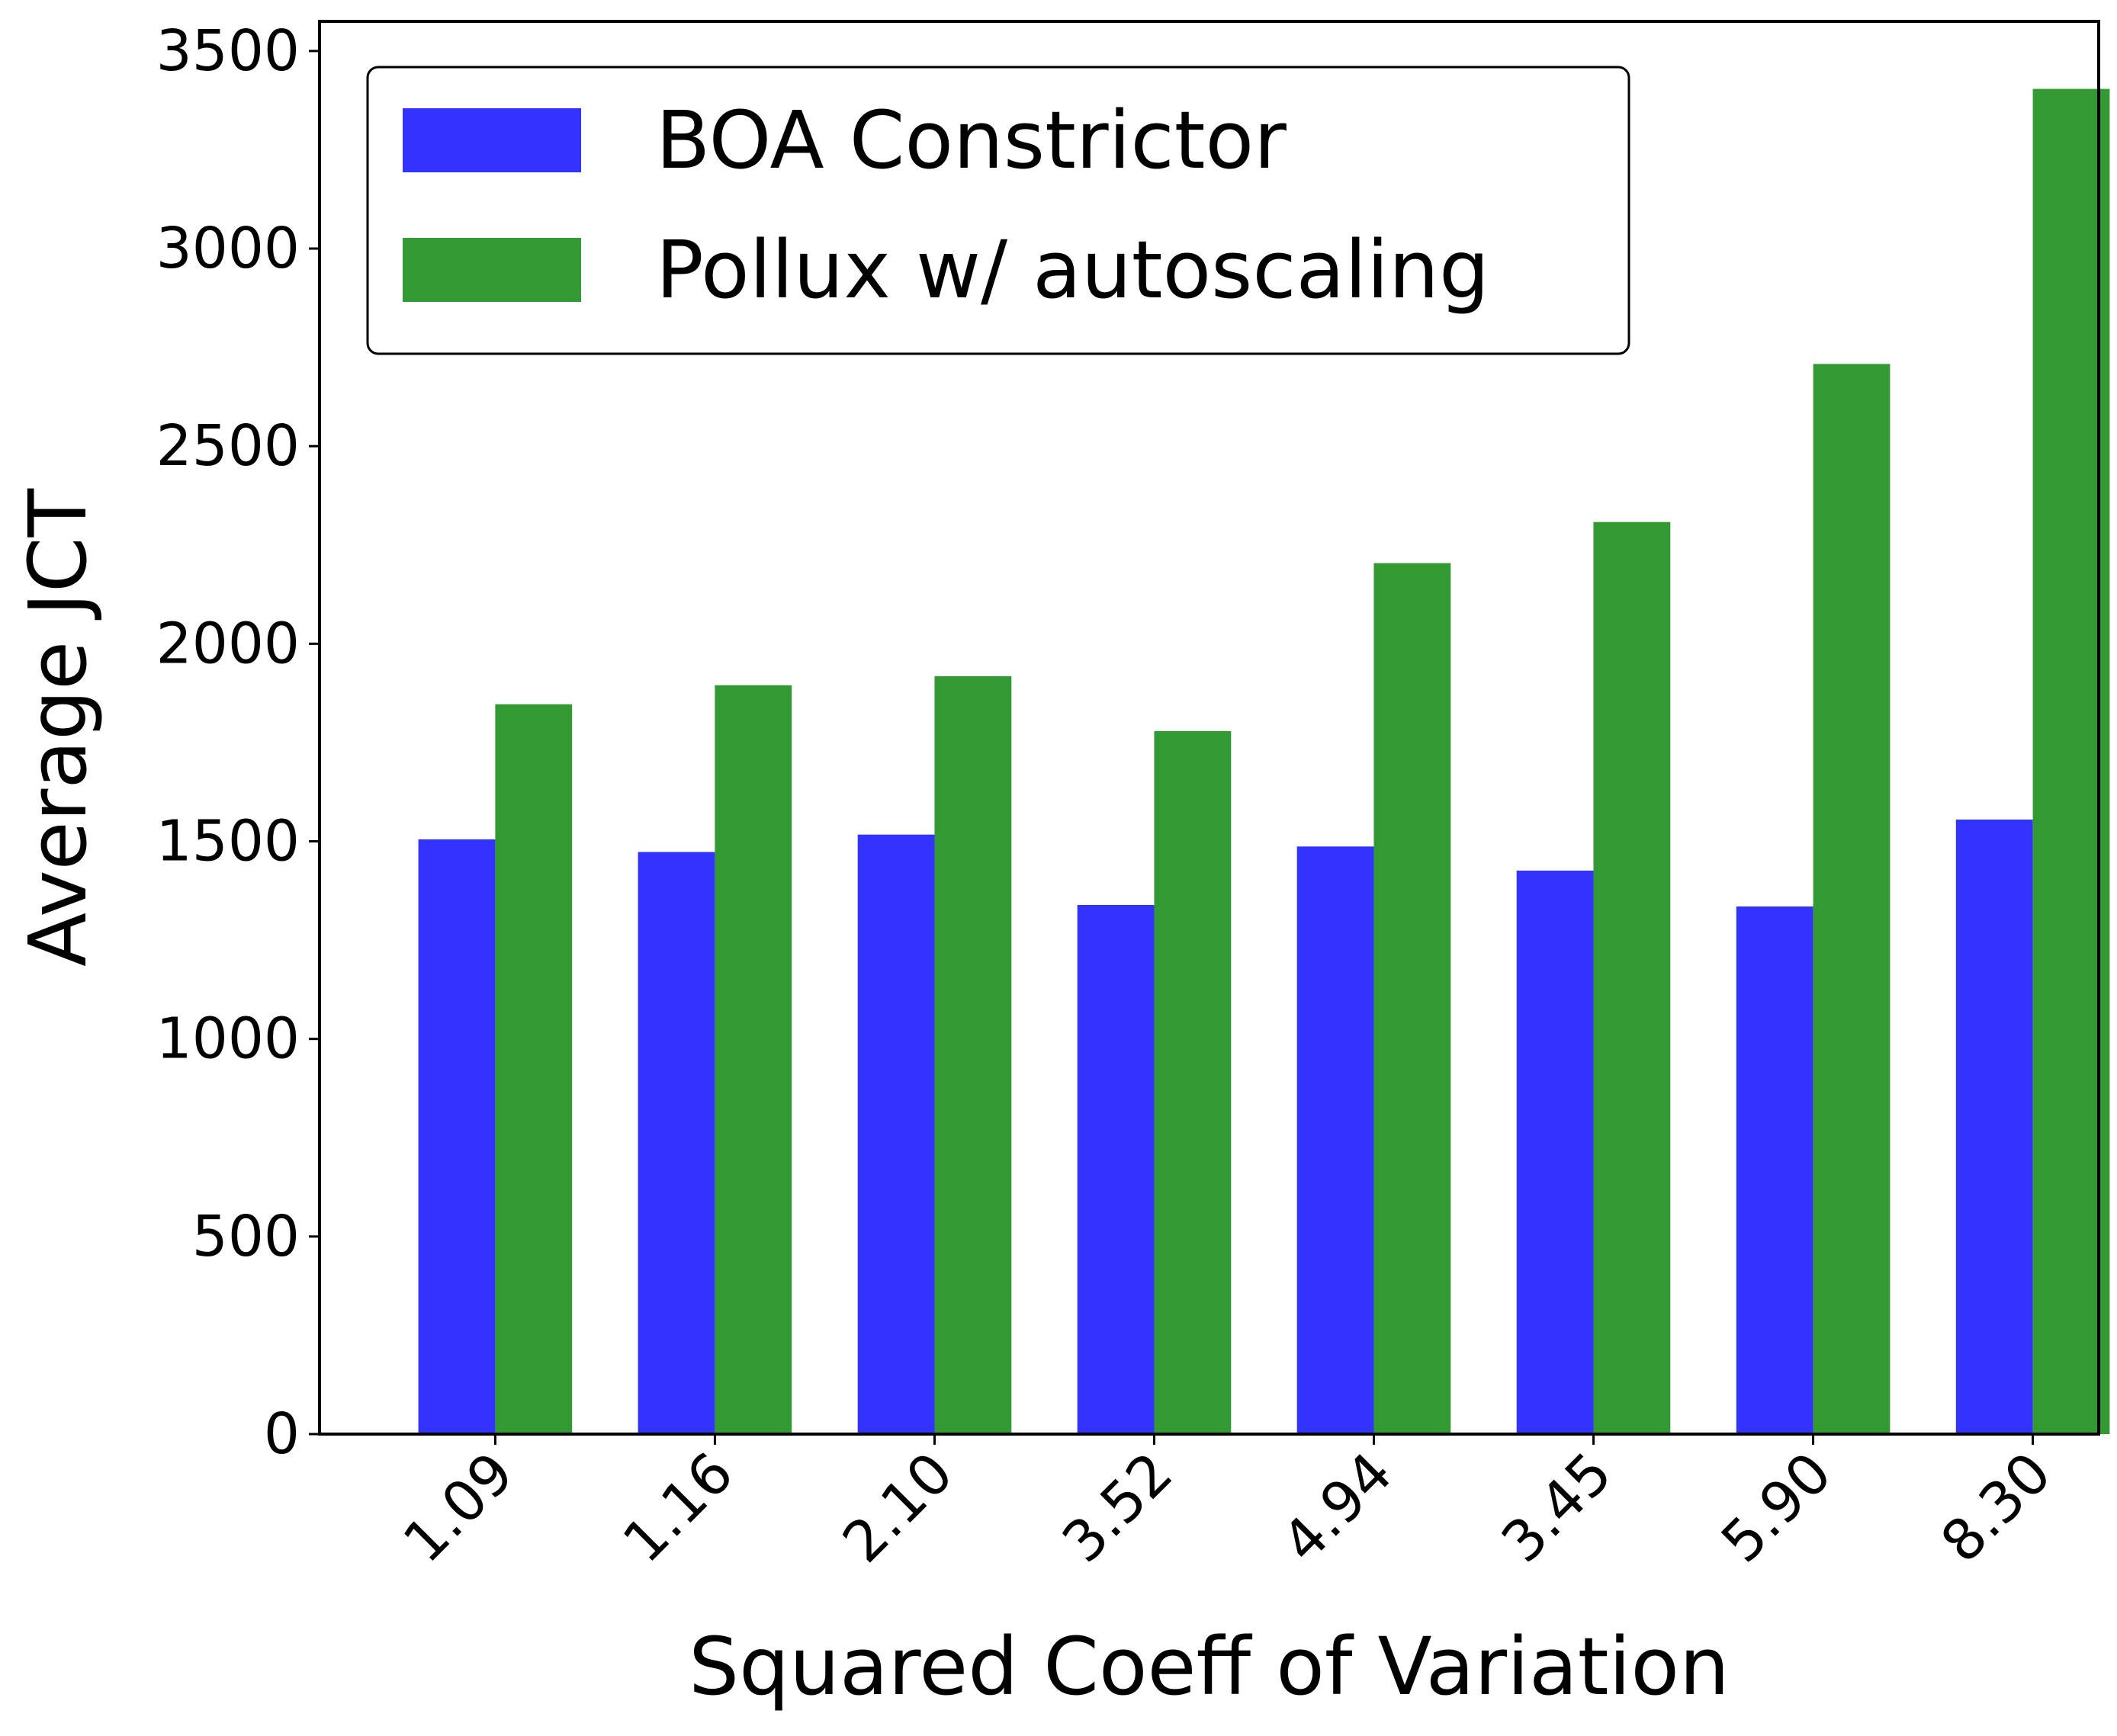 Image resolution: width=2117 pixels, height=1736 pixels. I want to click on x-tick-label-4-94: 4.94, so click(1337, 1507).